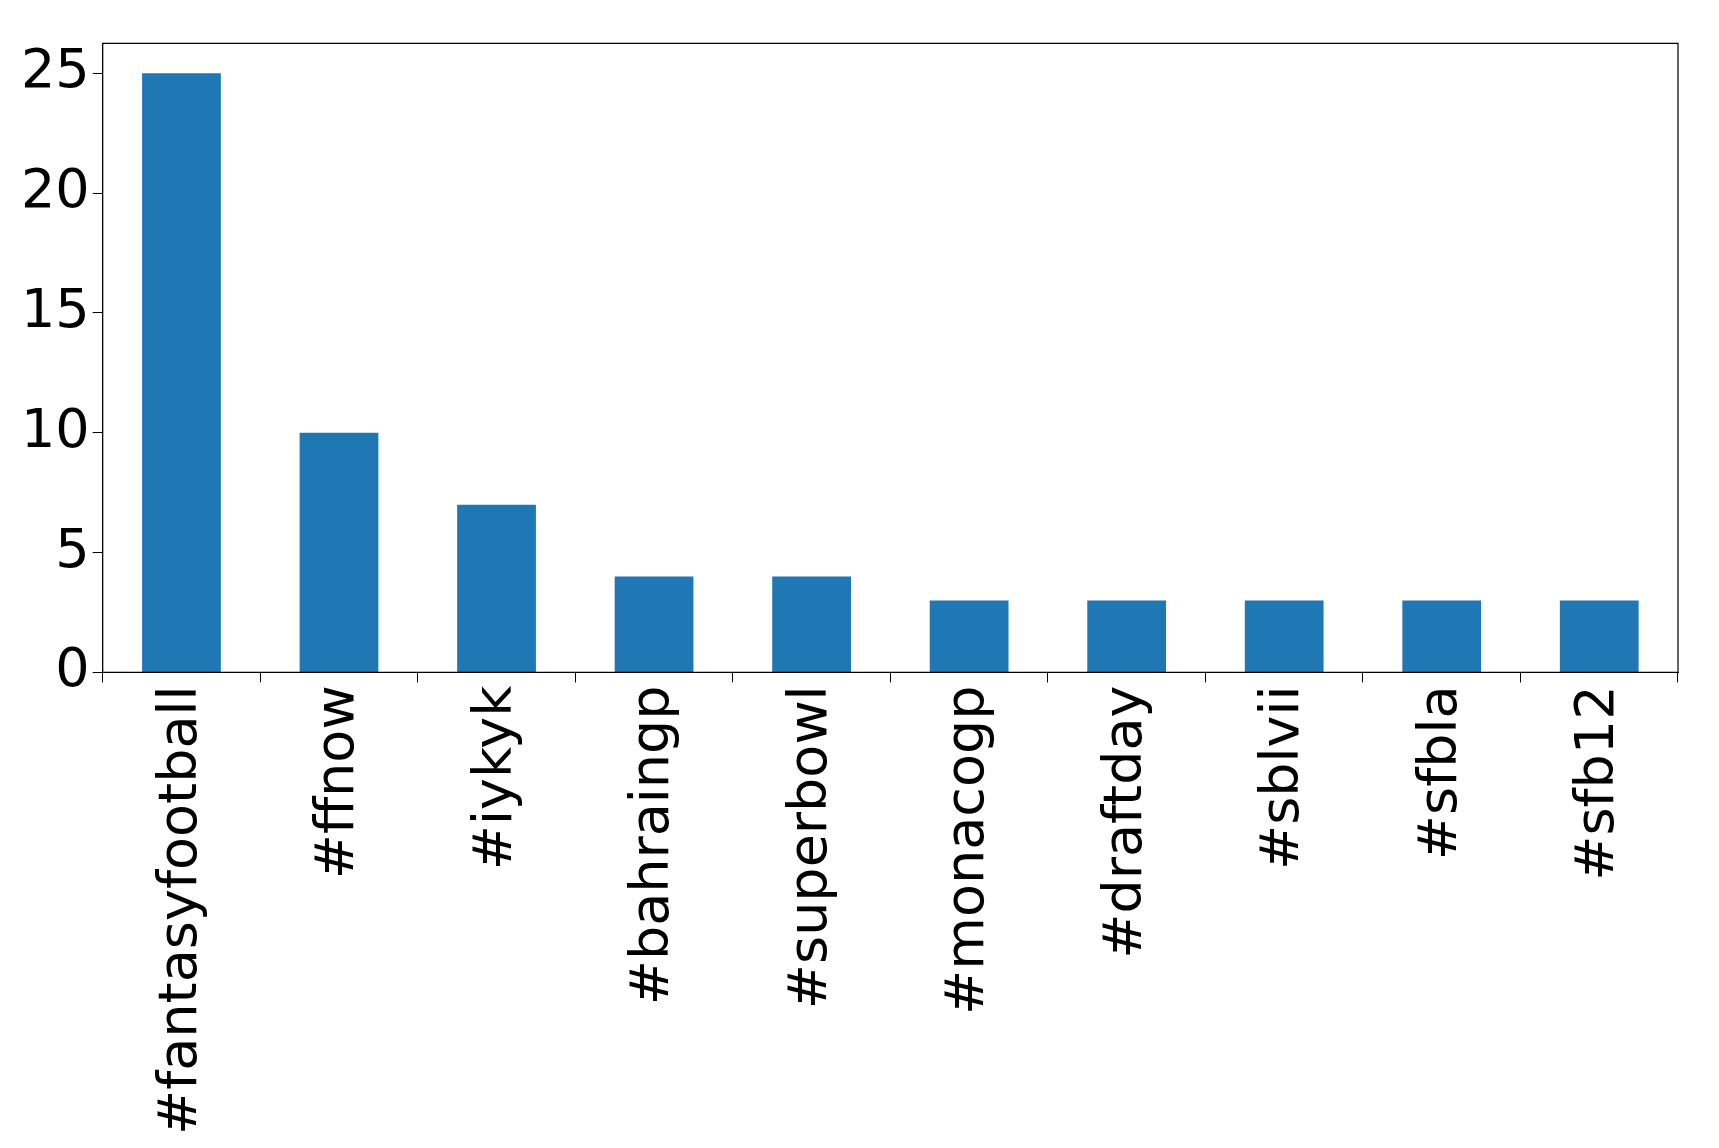 The height and width of the screenshot is (1148, 1719). I want to click on y-tick-label: 25, so click(55, 69).